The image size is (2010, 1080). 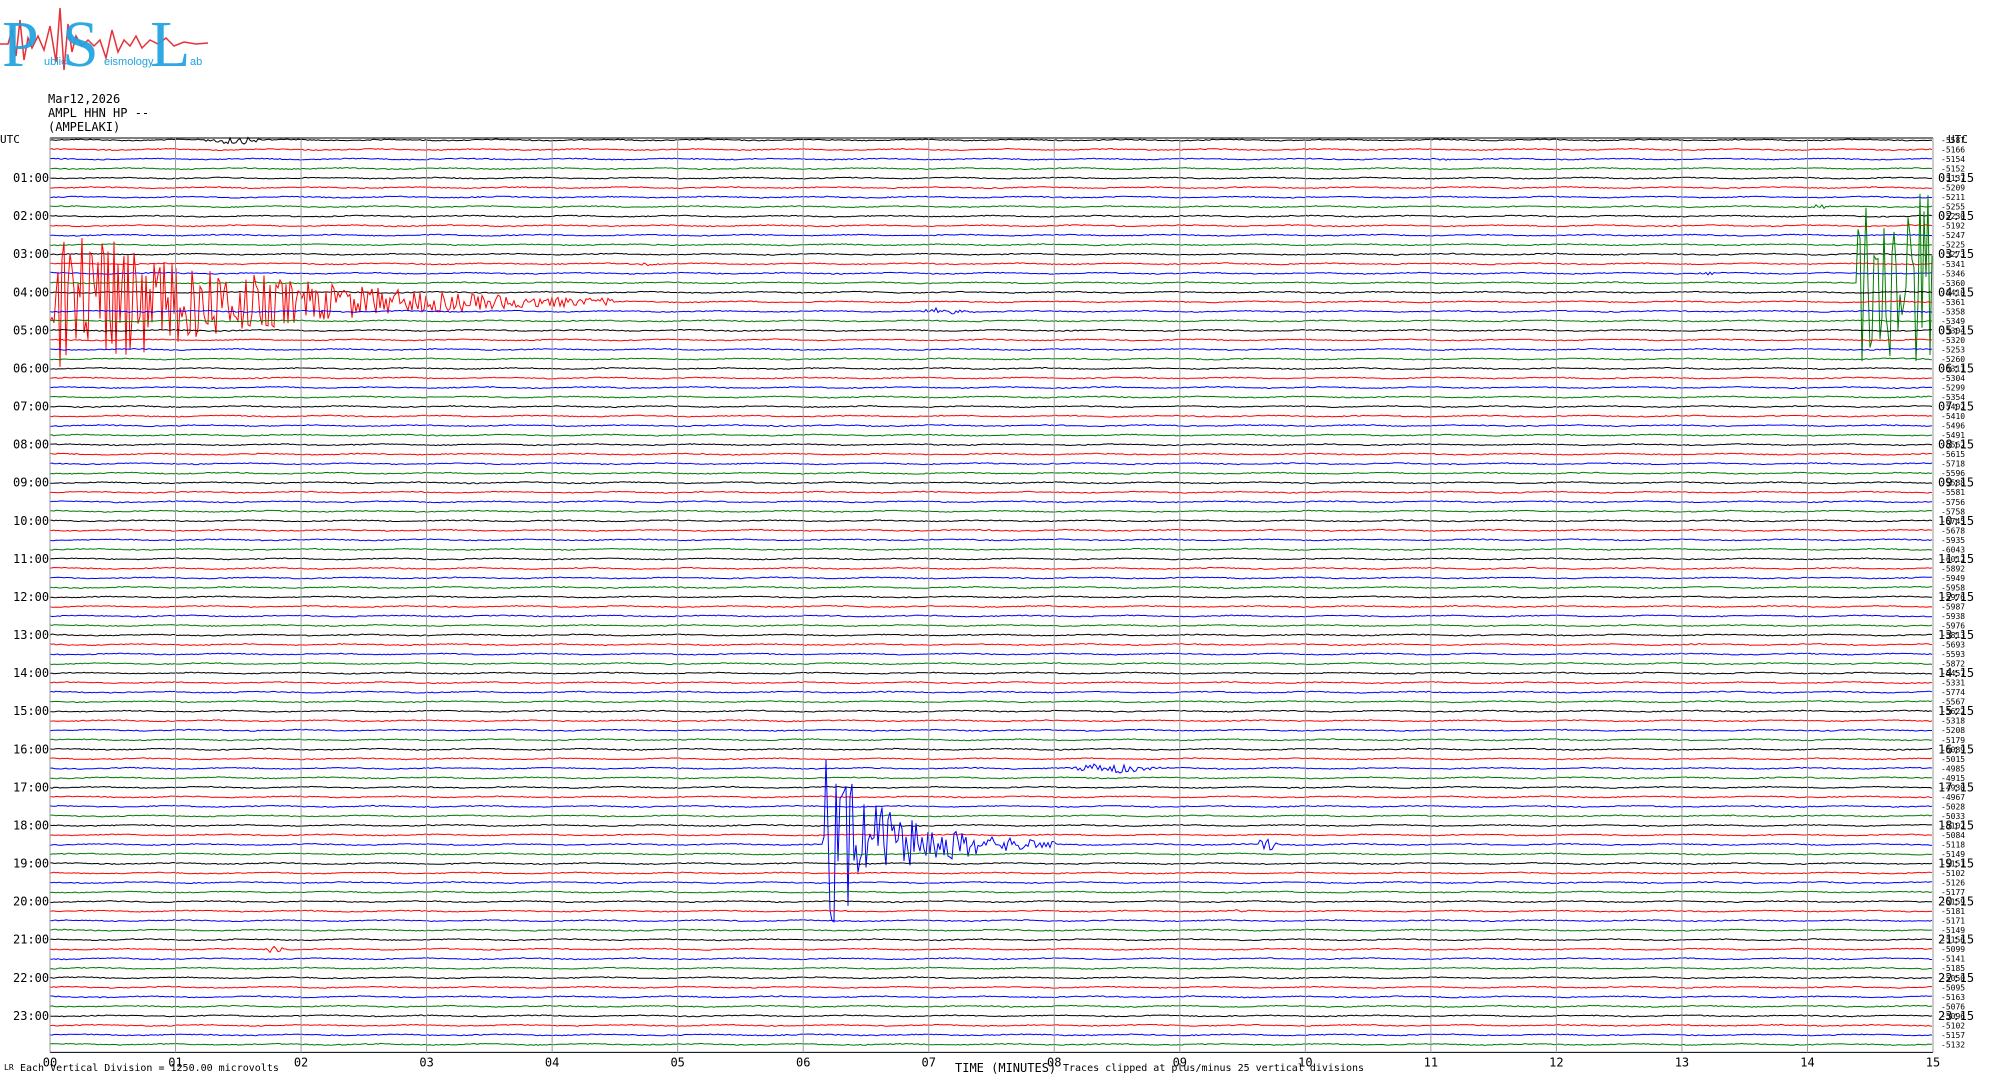 I want to click on trace-offset-label: -5596, so click(x=1953, y=473).